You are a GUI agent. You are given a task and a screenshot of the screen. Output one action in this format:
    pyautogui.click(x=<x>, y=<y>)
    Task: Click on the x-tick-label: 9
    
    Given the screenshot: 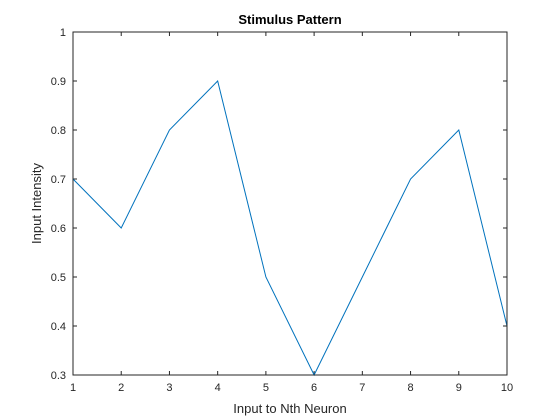 What is the action you would take?
    pyautogui.click(x=459, y=388)
    